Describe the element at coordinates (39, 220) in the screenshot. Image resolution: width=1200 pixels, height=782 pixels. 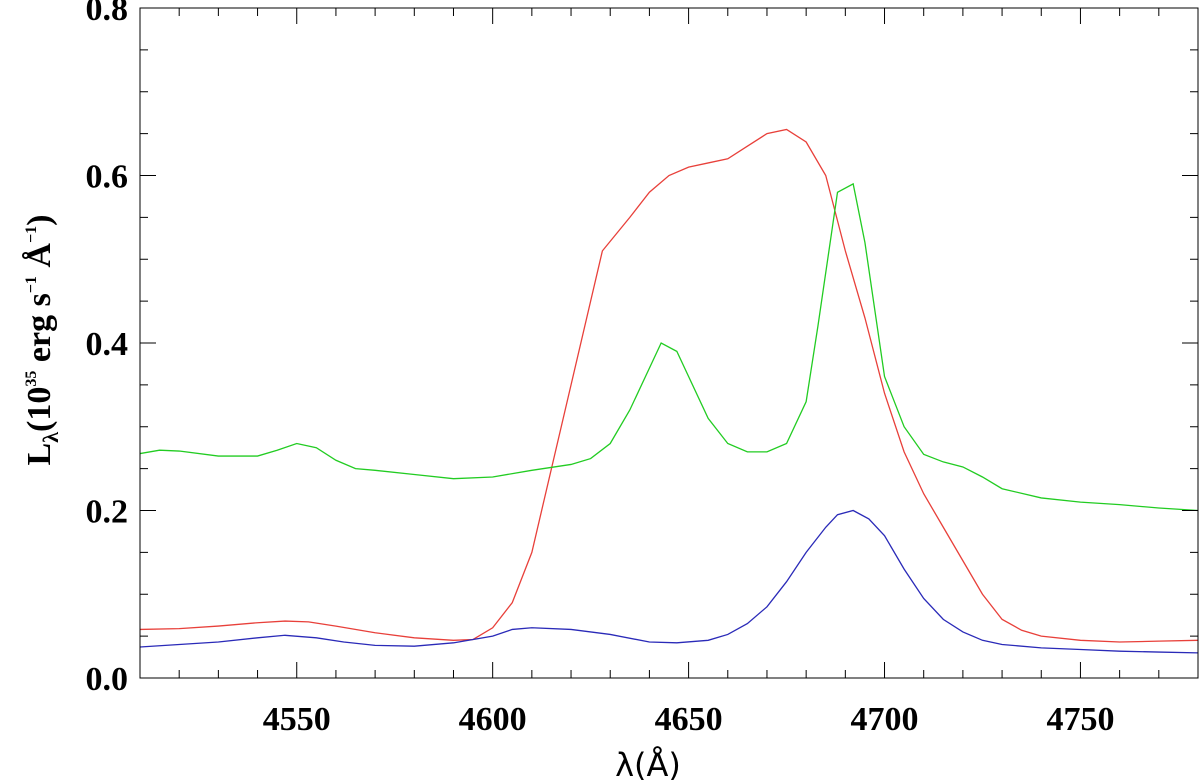
I see `y-axis-title-post: )` at that location.